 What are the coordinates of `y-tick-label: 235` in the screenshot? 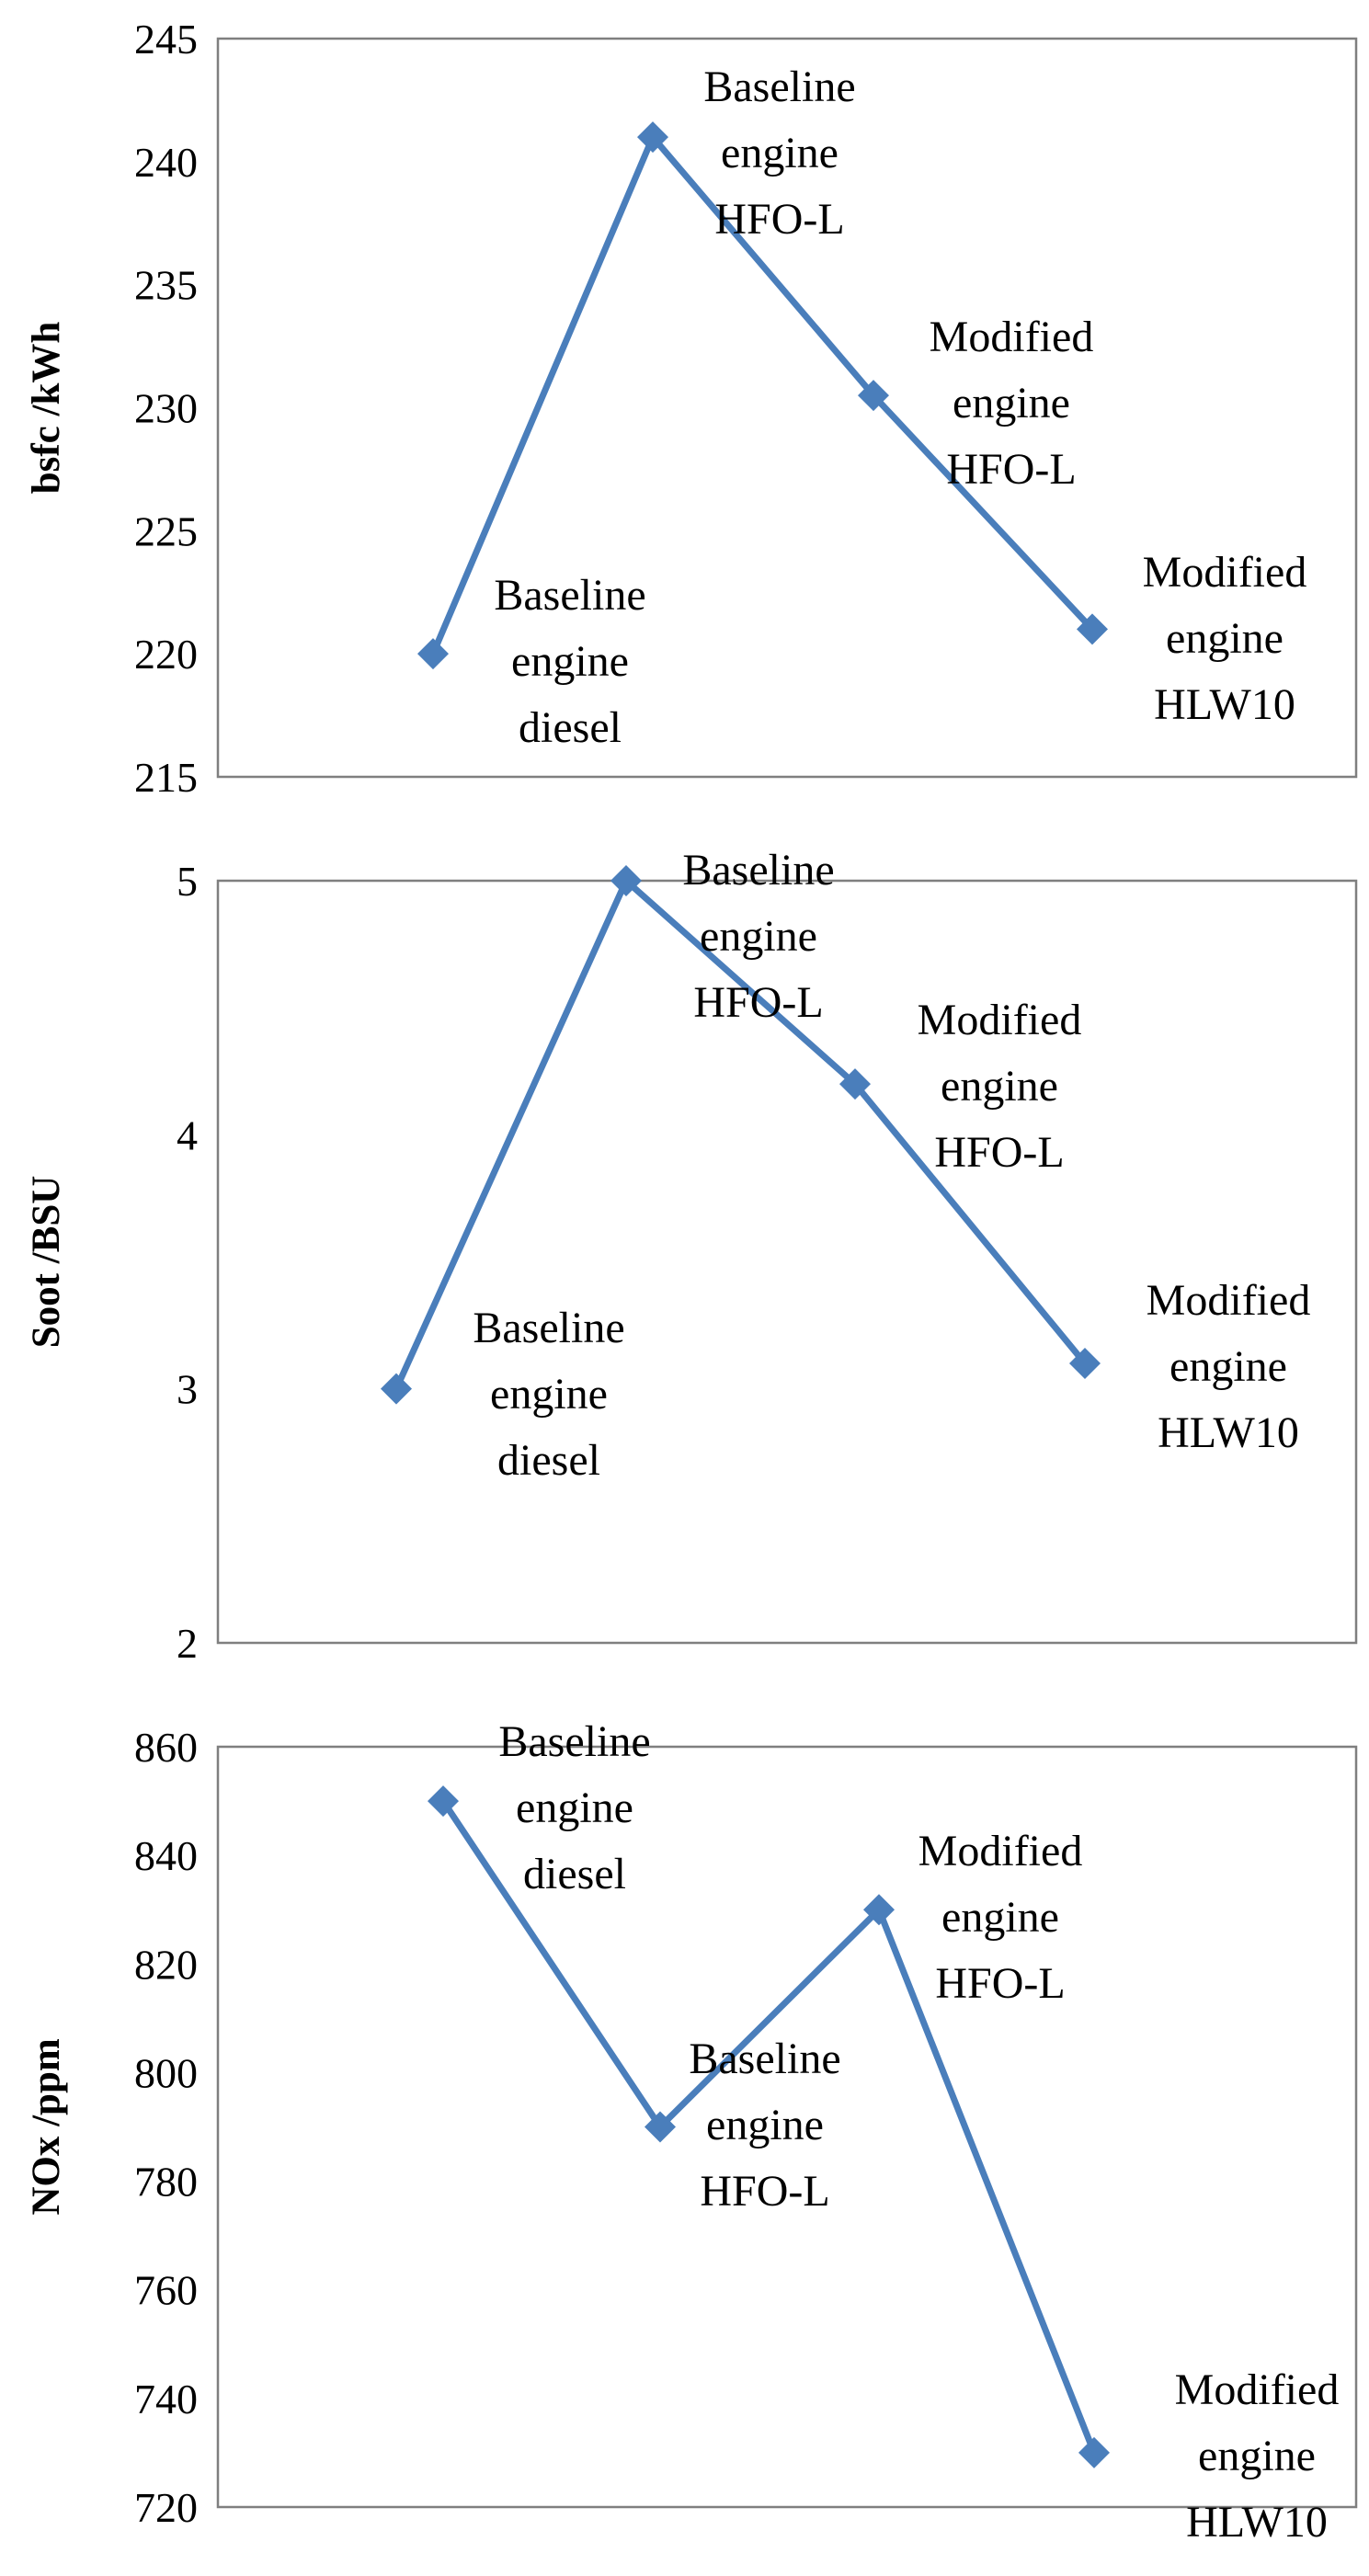 It's located at (166, 285).